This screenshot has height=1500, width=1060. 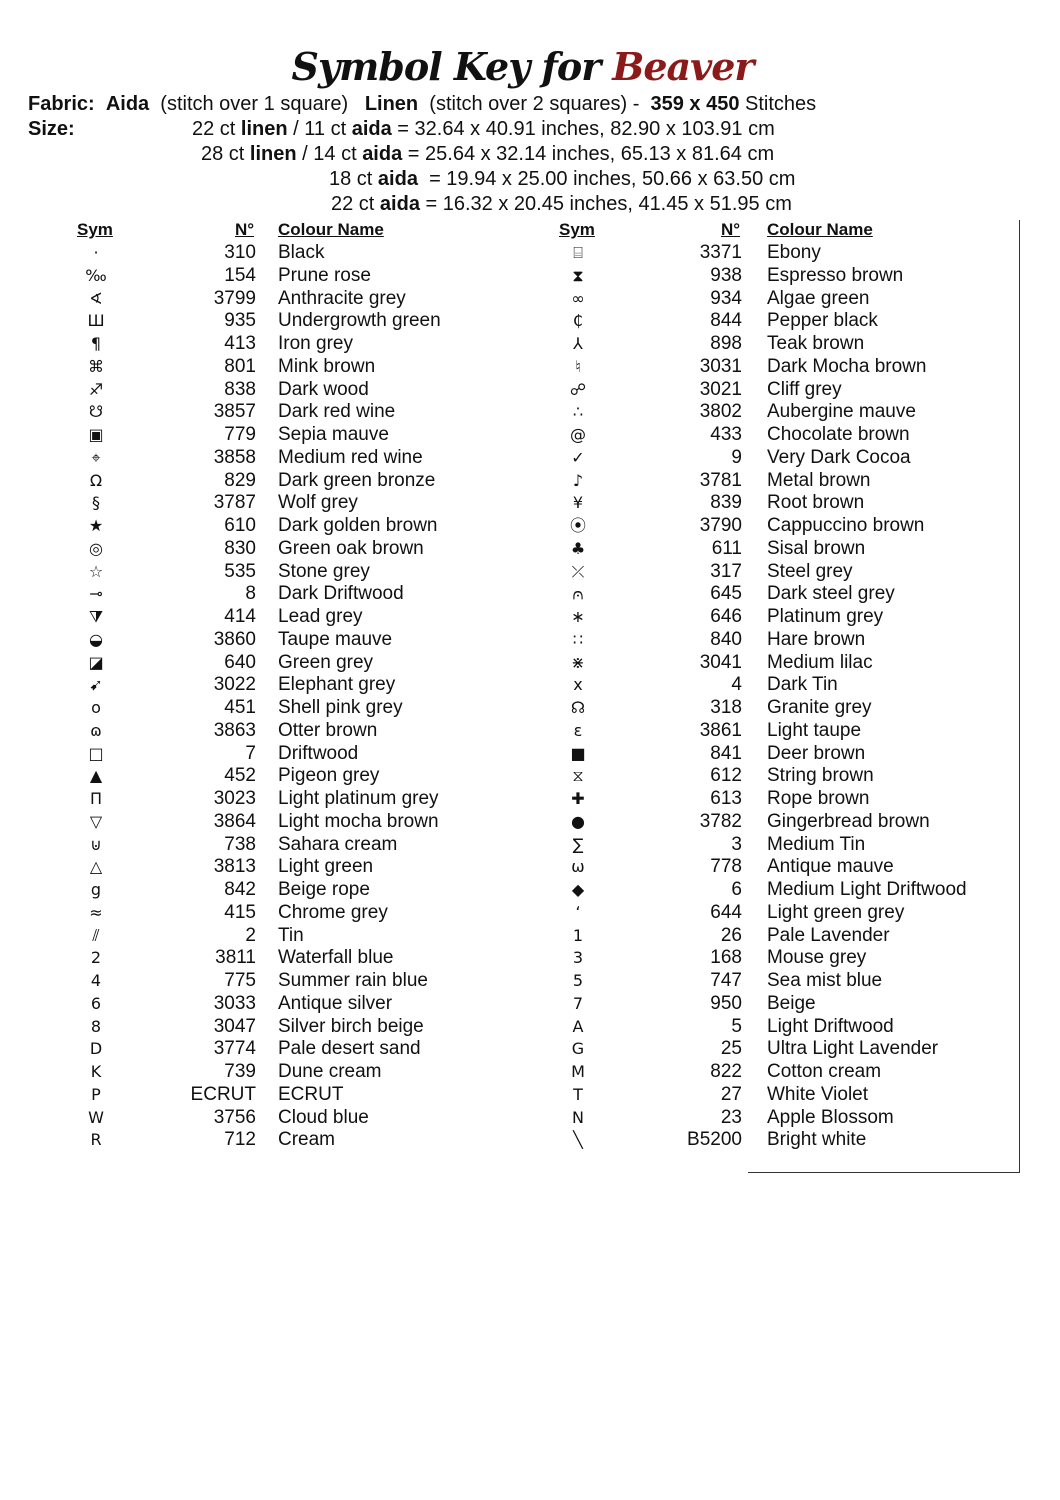 I want to click on floss-number: 747, so click(x=726, y=980).